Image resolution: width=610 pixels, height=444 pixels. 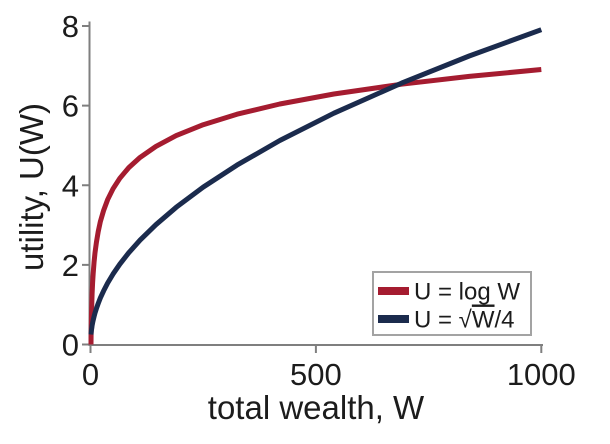 I want to click on x-axis-title: total wealth, W, so click(x=316, y=407).